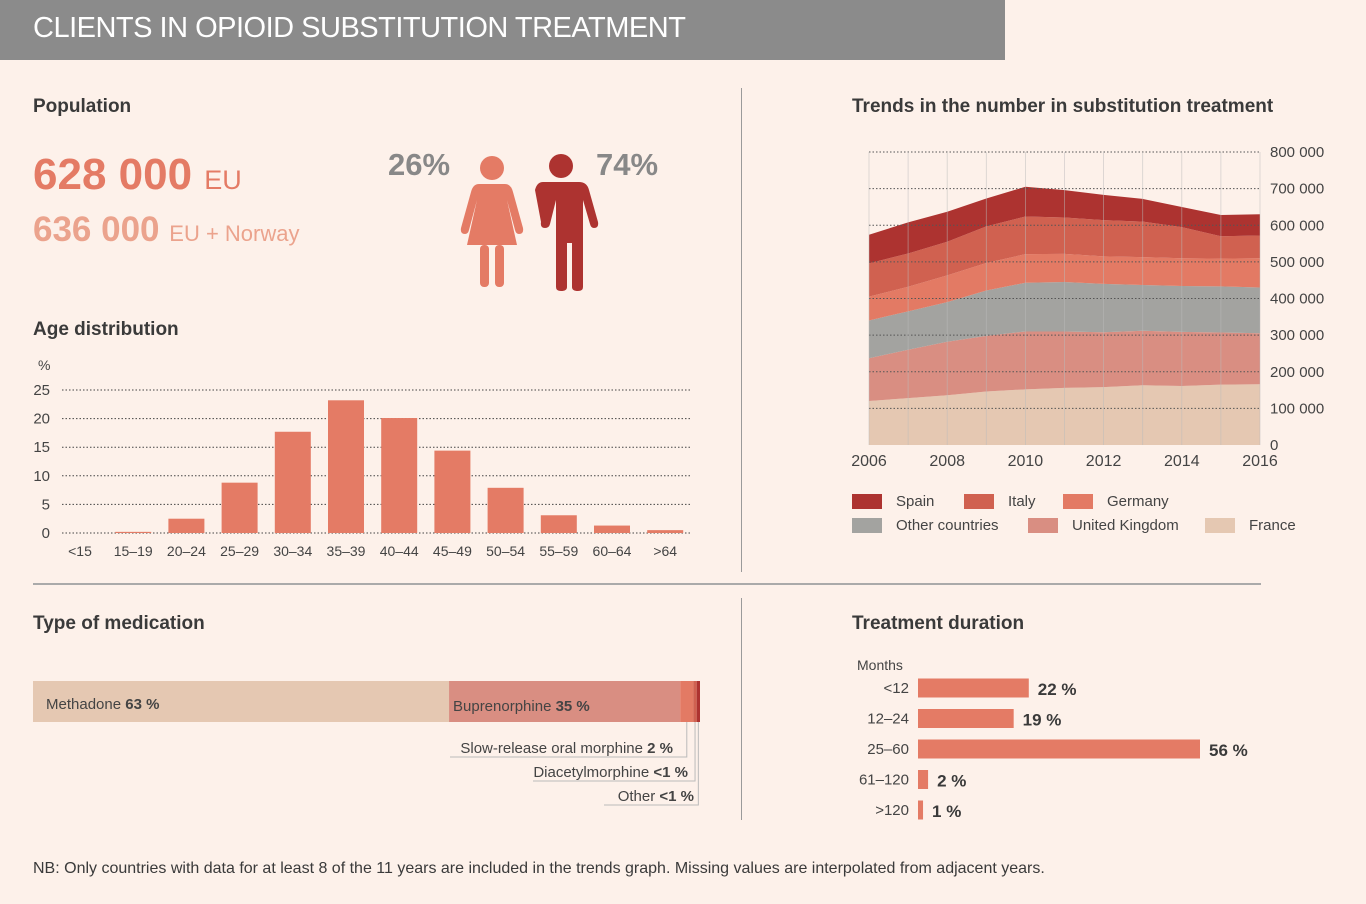 The width and height of the screenshot is (1366, 904). What do you see at coordinates (46, 504) in the screenshot?
I see `y-tick-label: 5` at bounding box center [46, 504].